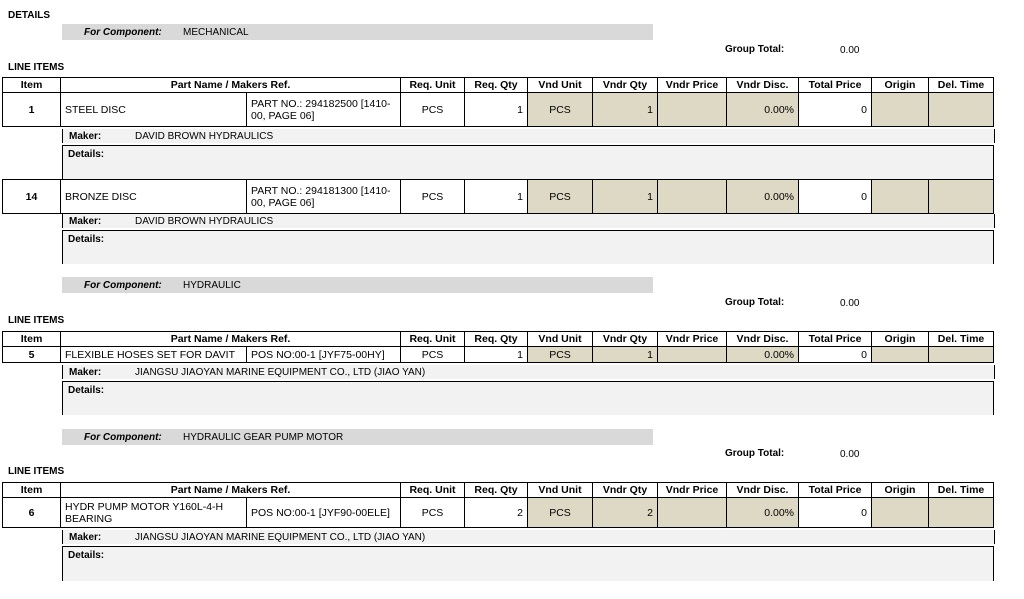  I want to click on component-name: MECHANICAL, so click(216, 32).